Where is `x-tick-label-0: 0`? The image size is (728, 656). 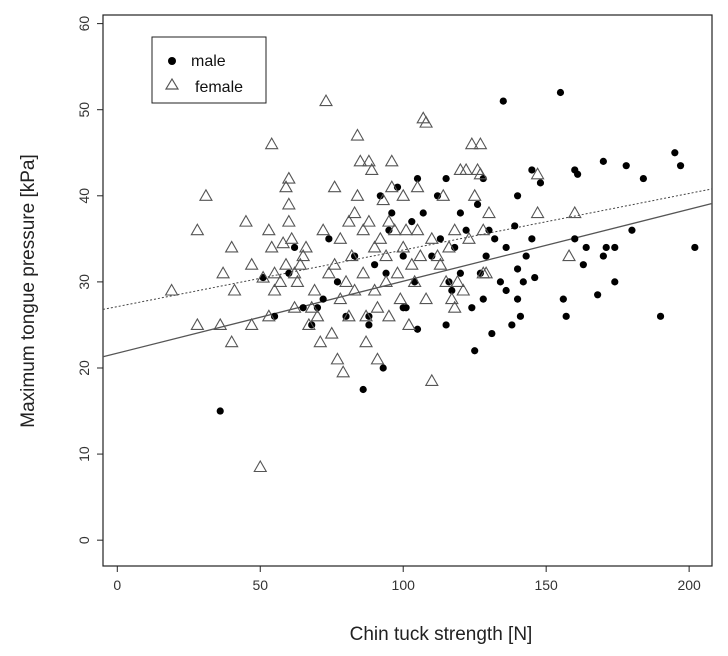
x-tick-label-0: 0 is located at coordinates (117, 585).